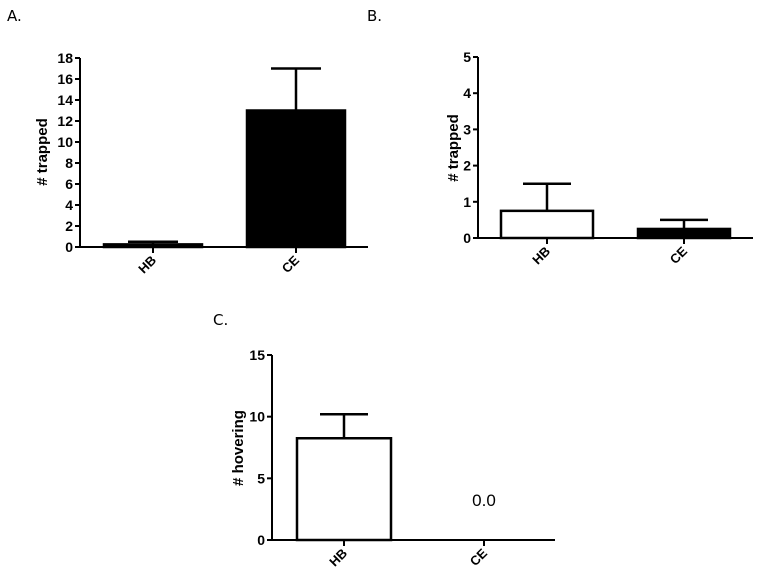  Describe the element at coordinates (257, 355) in the screenshot. I see `y-tick-label: 15` at that location.